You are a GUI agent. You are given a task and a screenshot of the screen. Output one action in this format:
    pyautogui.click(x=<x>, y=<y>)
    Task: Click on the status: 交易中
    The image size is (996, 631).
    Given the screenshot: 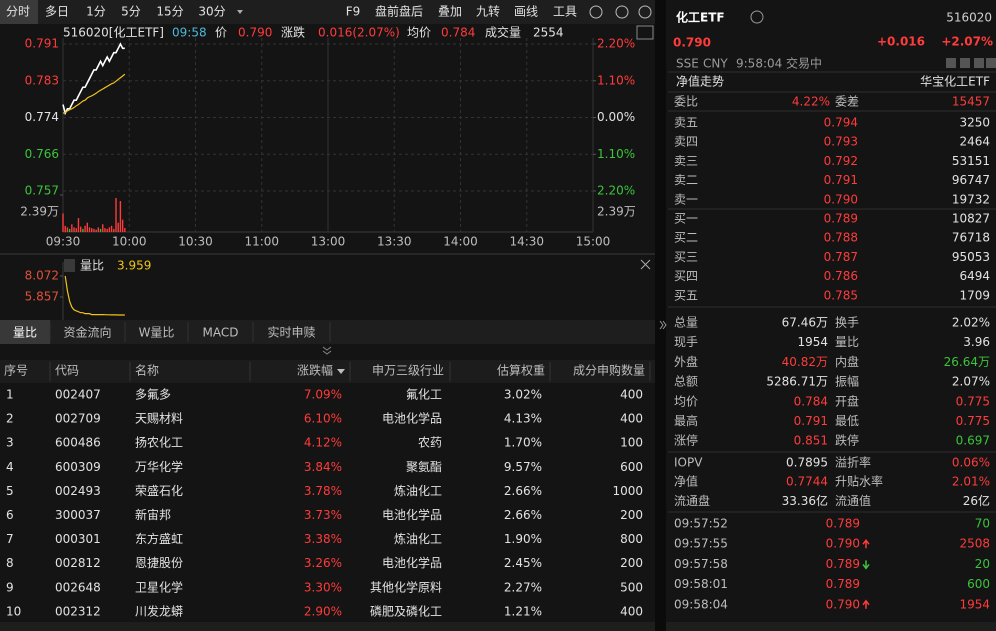 What is the action you would take?
    pyautogui.click(x=804, y=63)
    